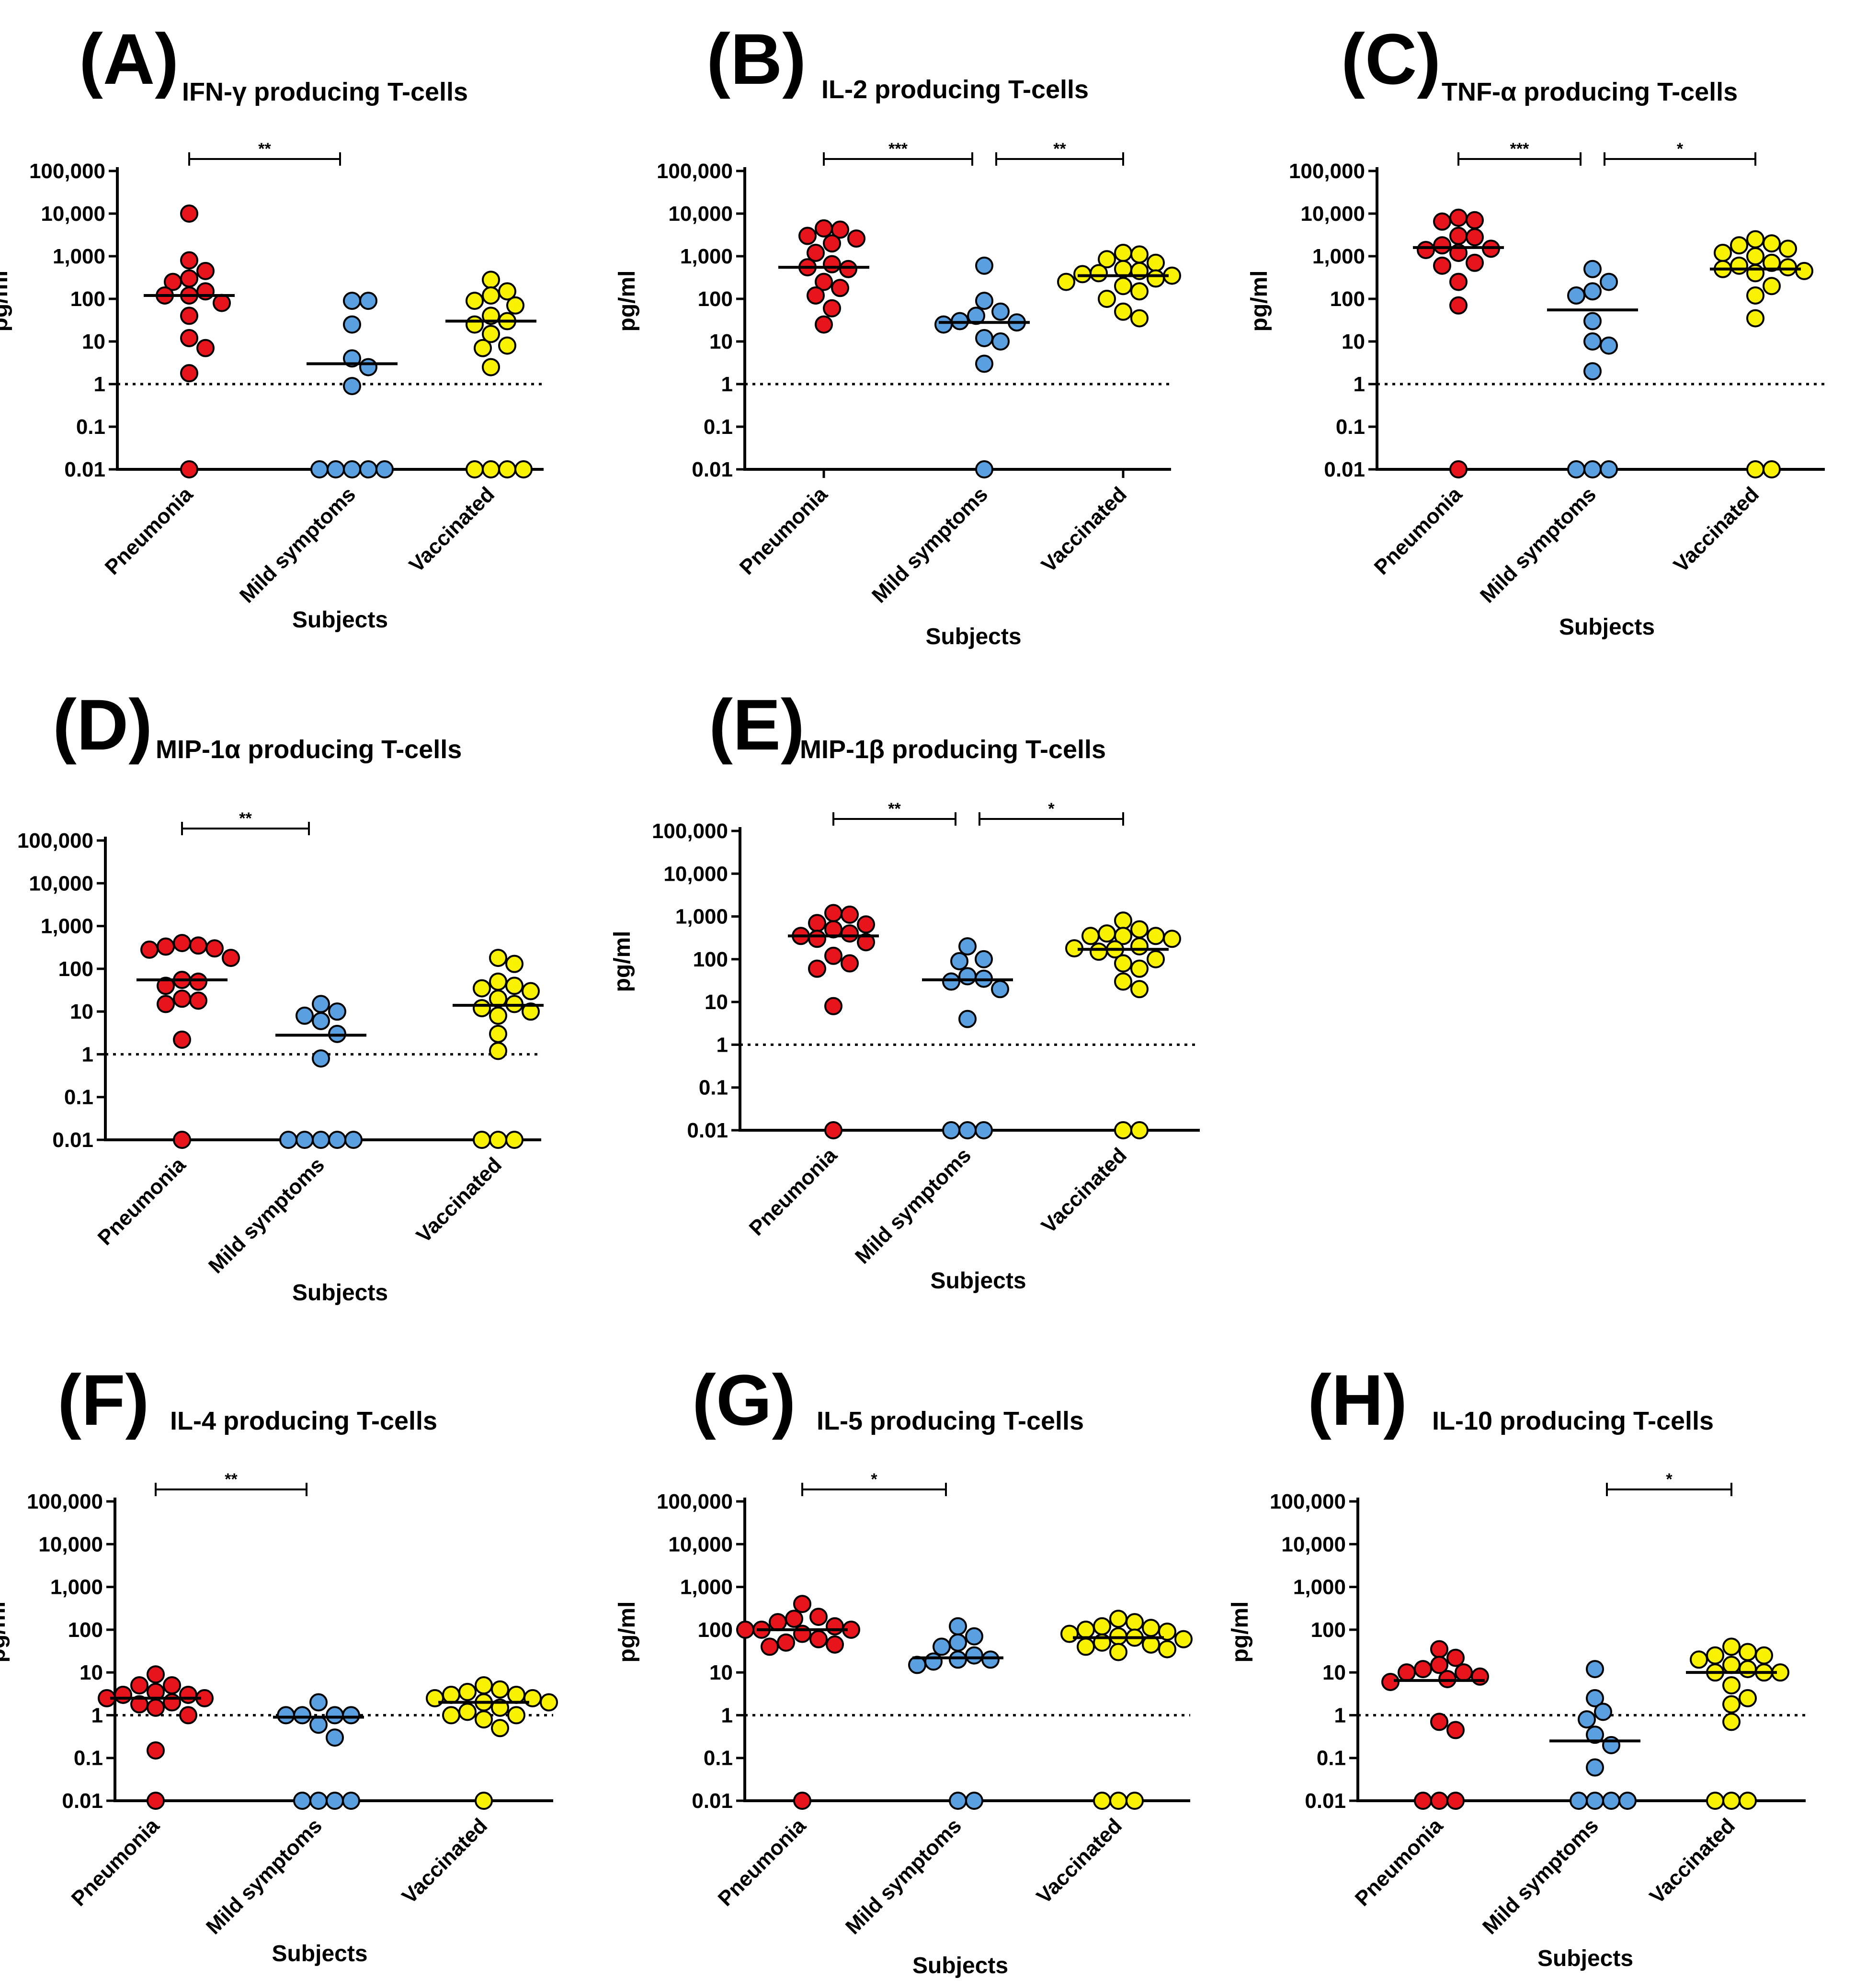 This screenshot has height=1988, width=1855. Describe the element at coordinates (744, 1400) in the screenshot. I see `panel-letter: (G)` at that location.